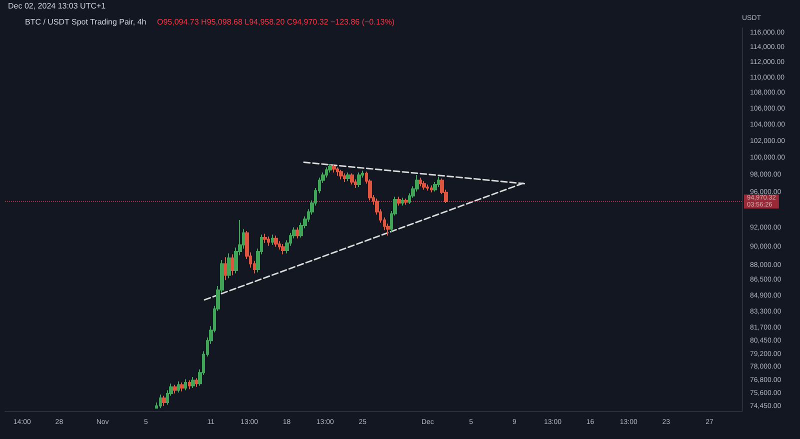 Image resolution: width=800 pixels, height=439 pixels. Describe the element at coordinates (276, 22) in the screenshot. I see `chart-subtitle: O95,094.73 H95,098.68 L94,958.20 C94,970.32 −123.86 (−0.13%)` at that location.